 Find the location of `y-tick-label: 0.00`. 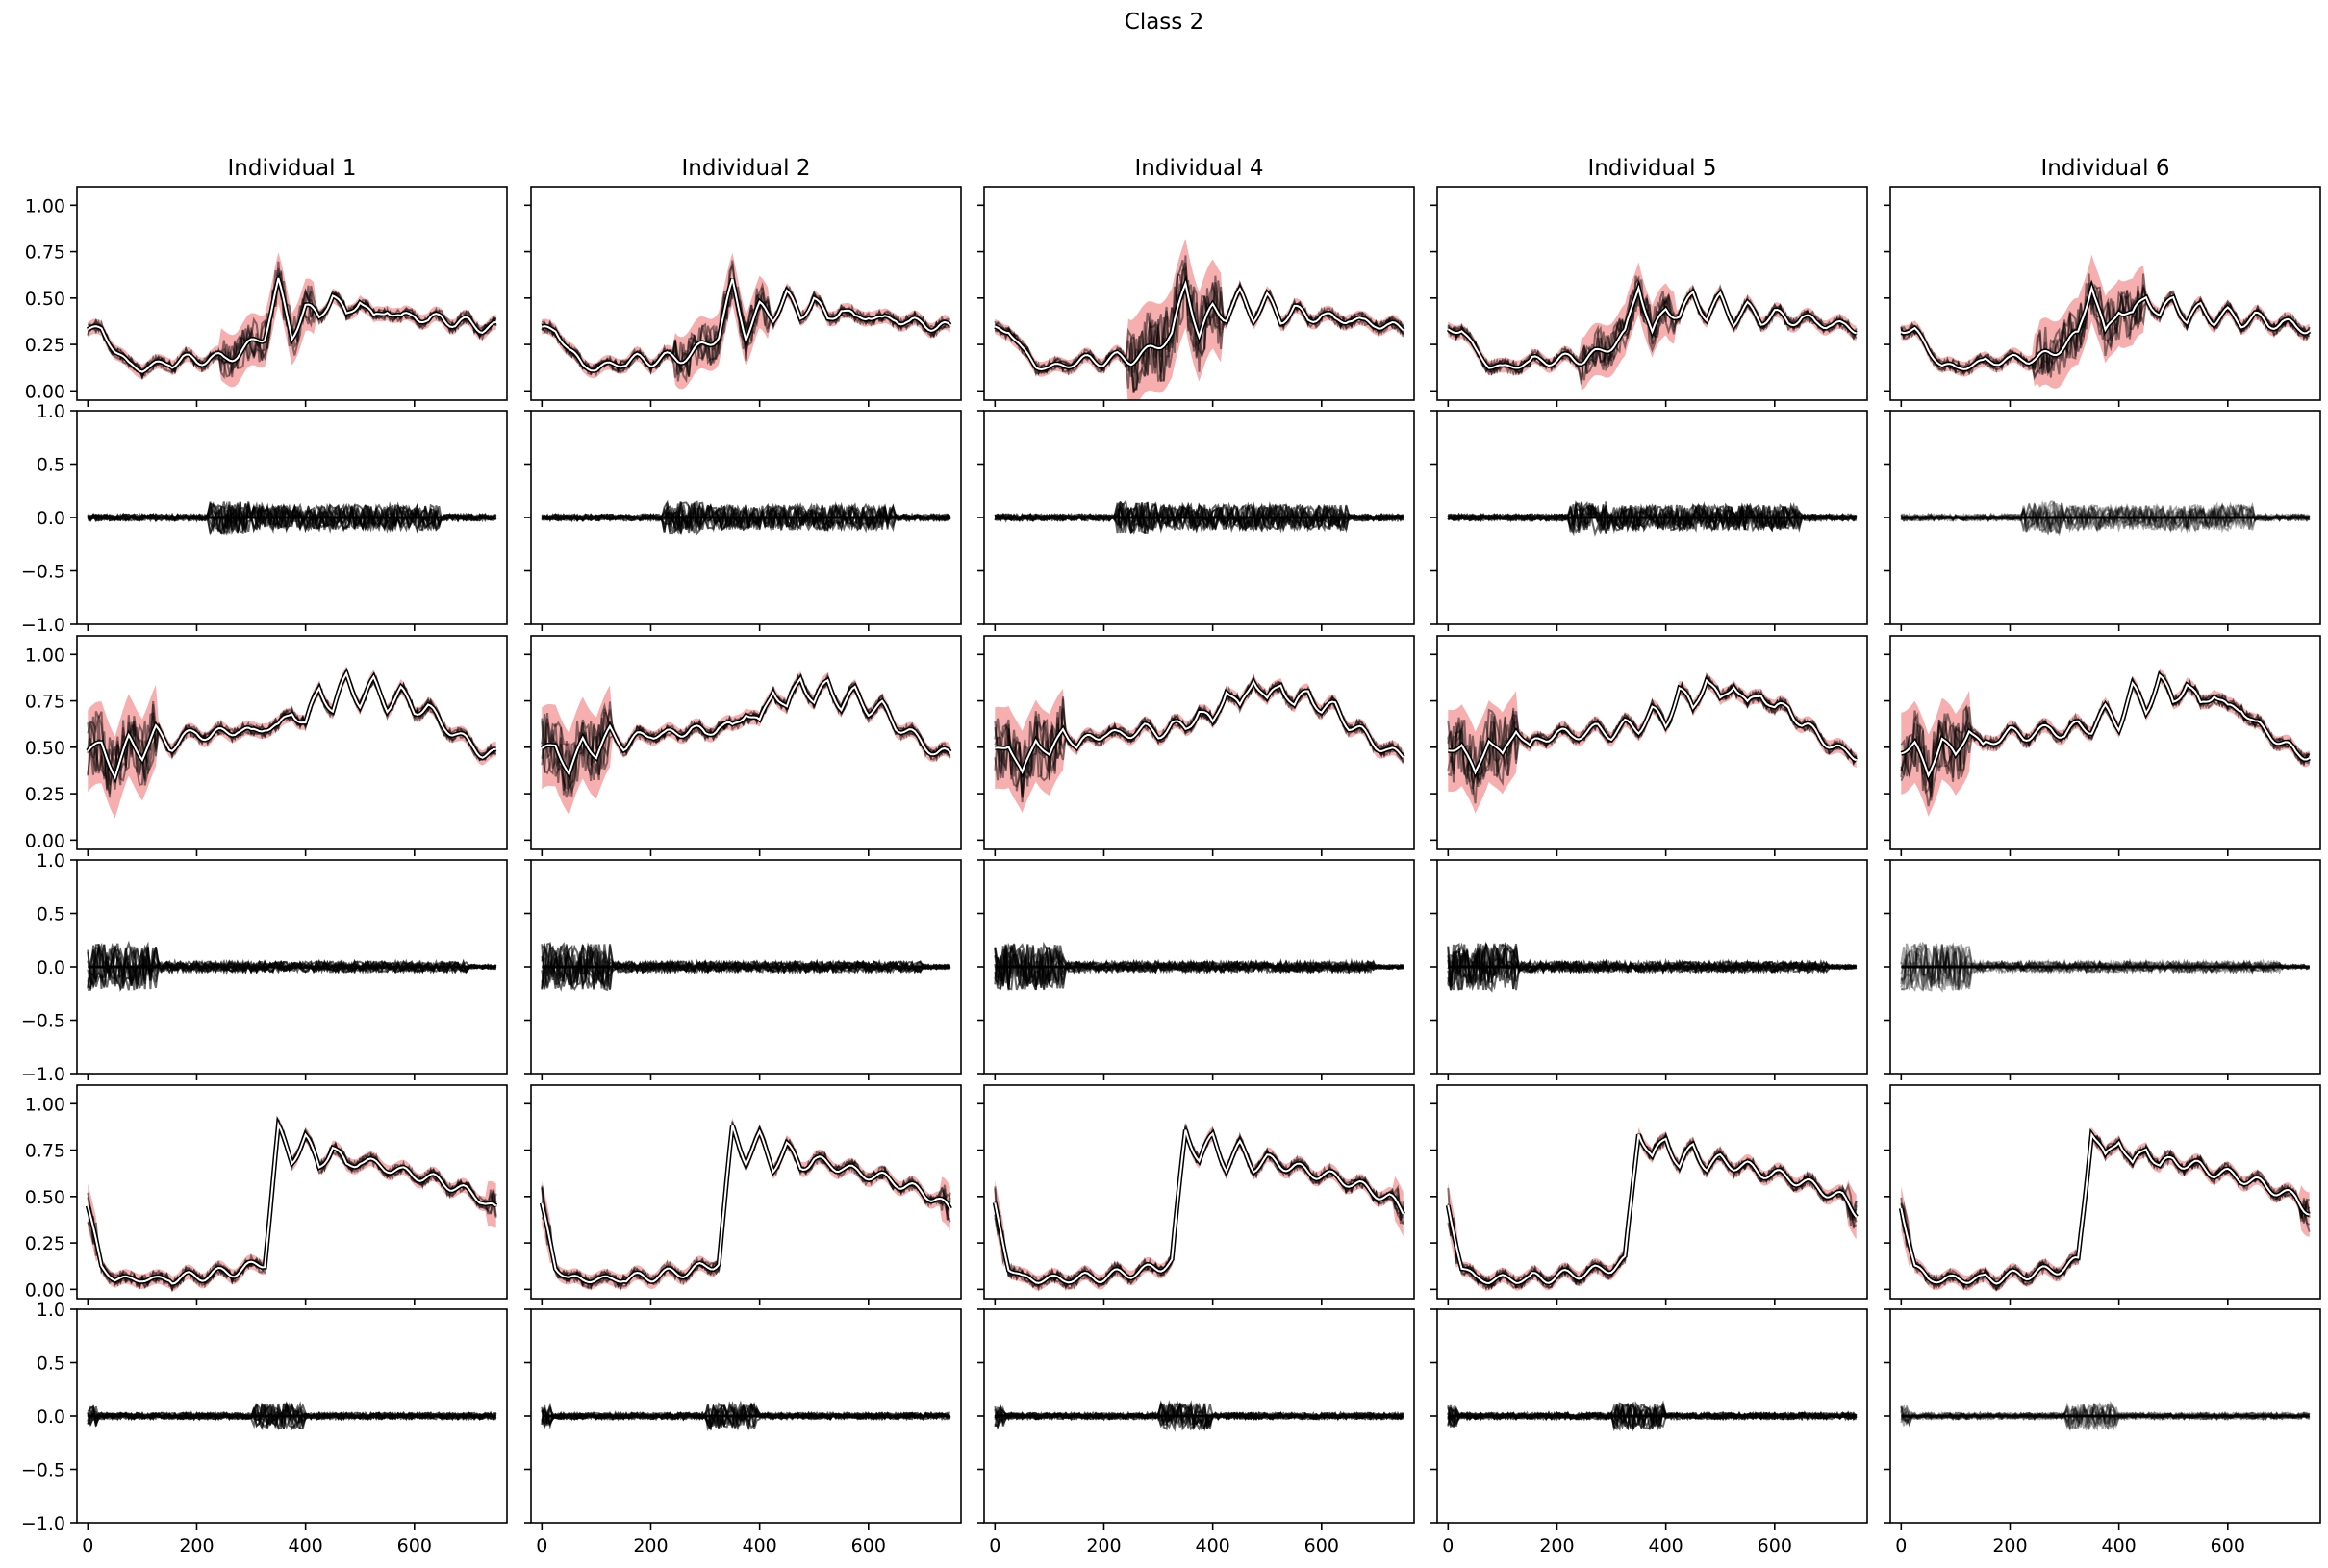

y-tick-label: 0.00 is located at coordinates (45, 840).